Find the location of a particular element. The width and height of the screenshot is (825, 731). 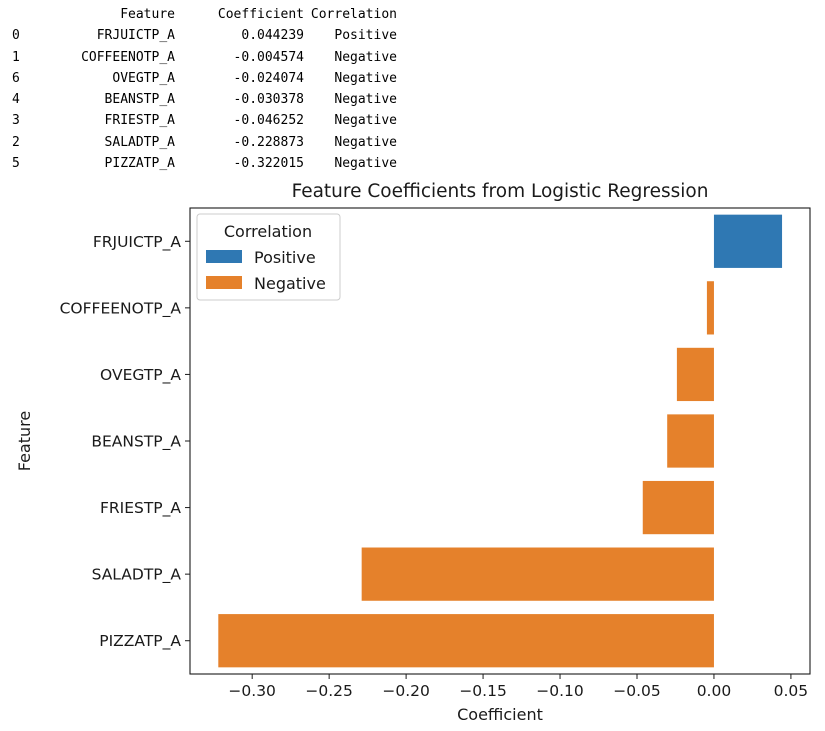

bar-beanstp-a is located at coordinates (690, 441).